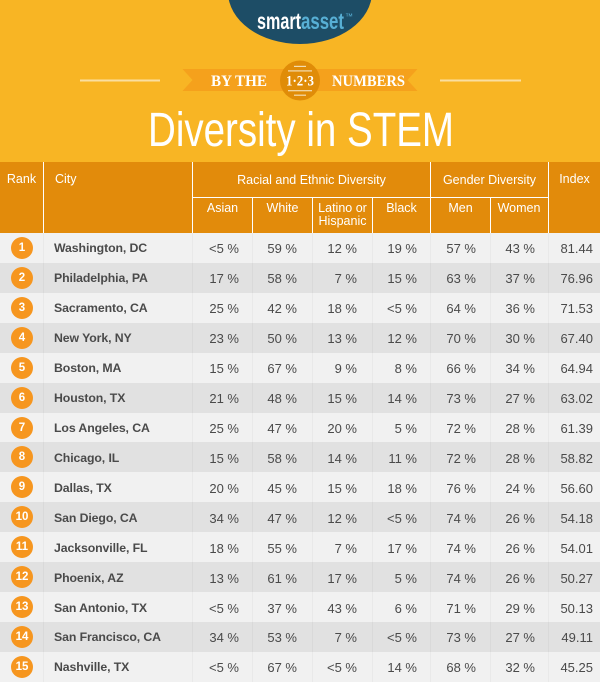 This screenshot has height=682, width=600. Describe the element at coordinates (301, 130) in the screenshot. I see `svg-text: Diversity in STEM` at that location.